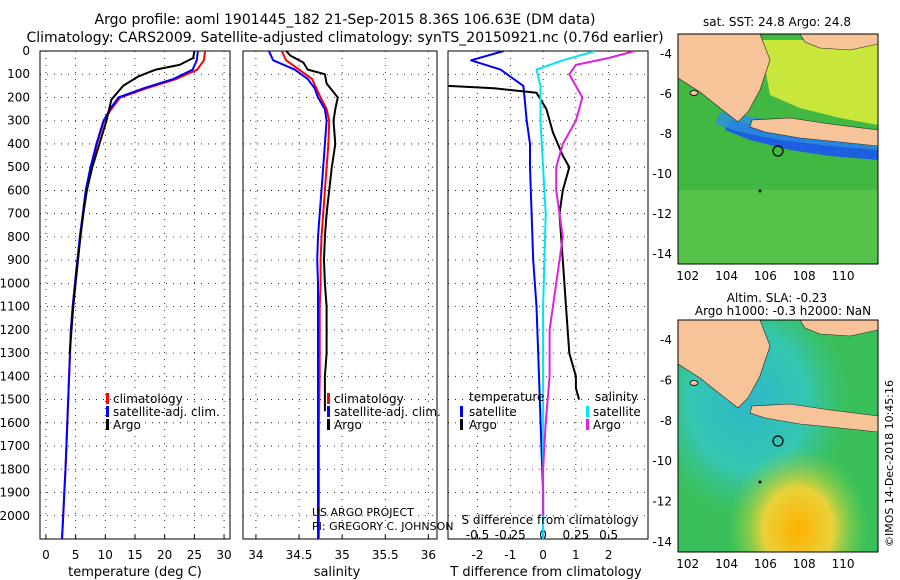  I want to click on t-difference-tick-labels: -2 -1 0 1 2, so click(542, 555).